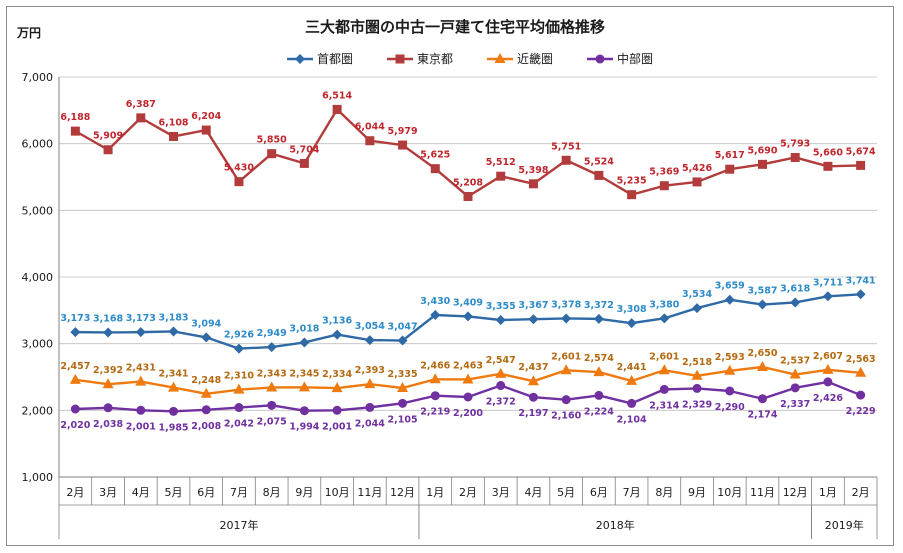  What do you see at coordinates (566, 304) in the screenshot?
I see `data-label: 3,378` at bounding box center [566, 304].